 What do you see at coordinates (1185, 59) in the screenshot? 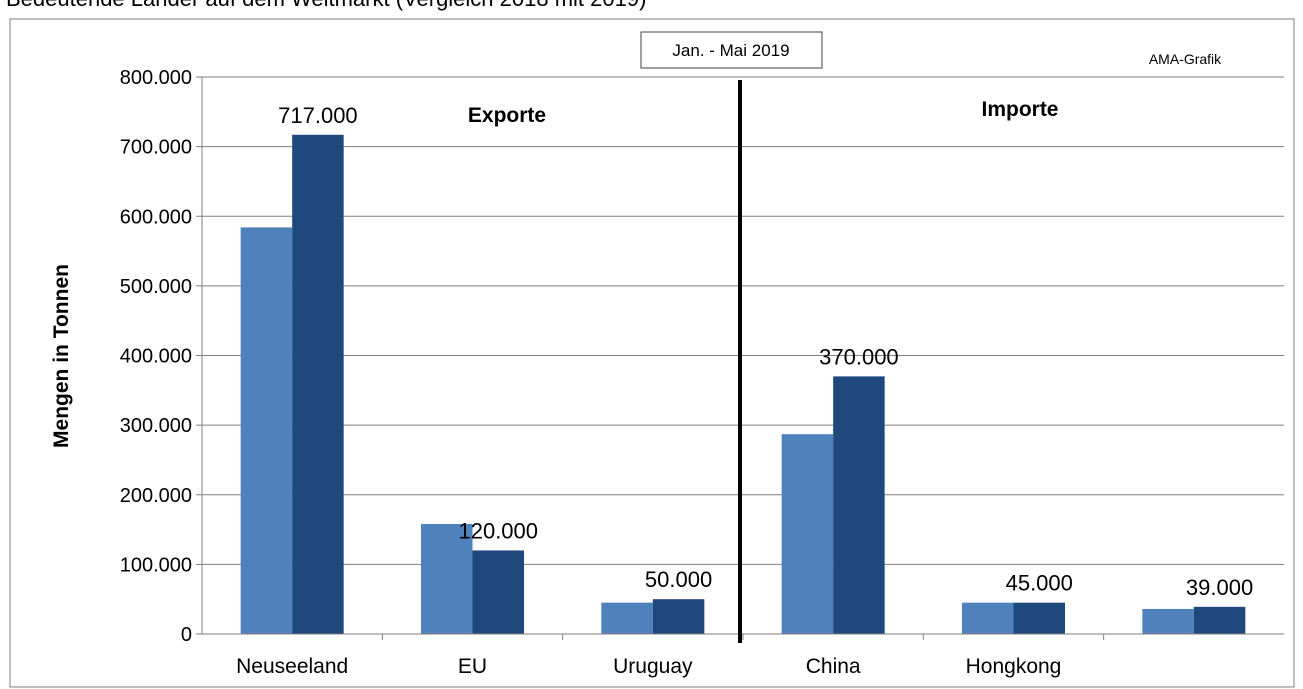
I see `source-label: AMA-Grafik` at bounding box center [1185, 59].